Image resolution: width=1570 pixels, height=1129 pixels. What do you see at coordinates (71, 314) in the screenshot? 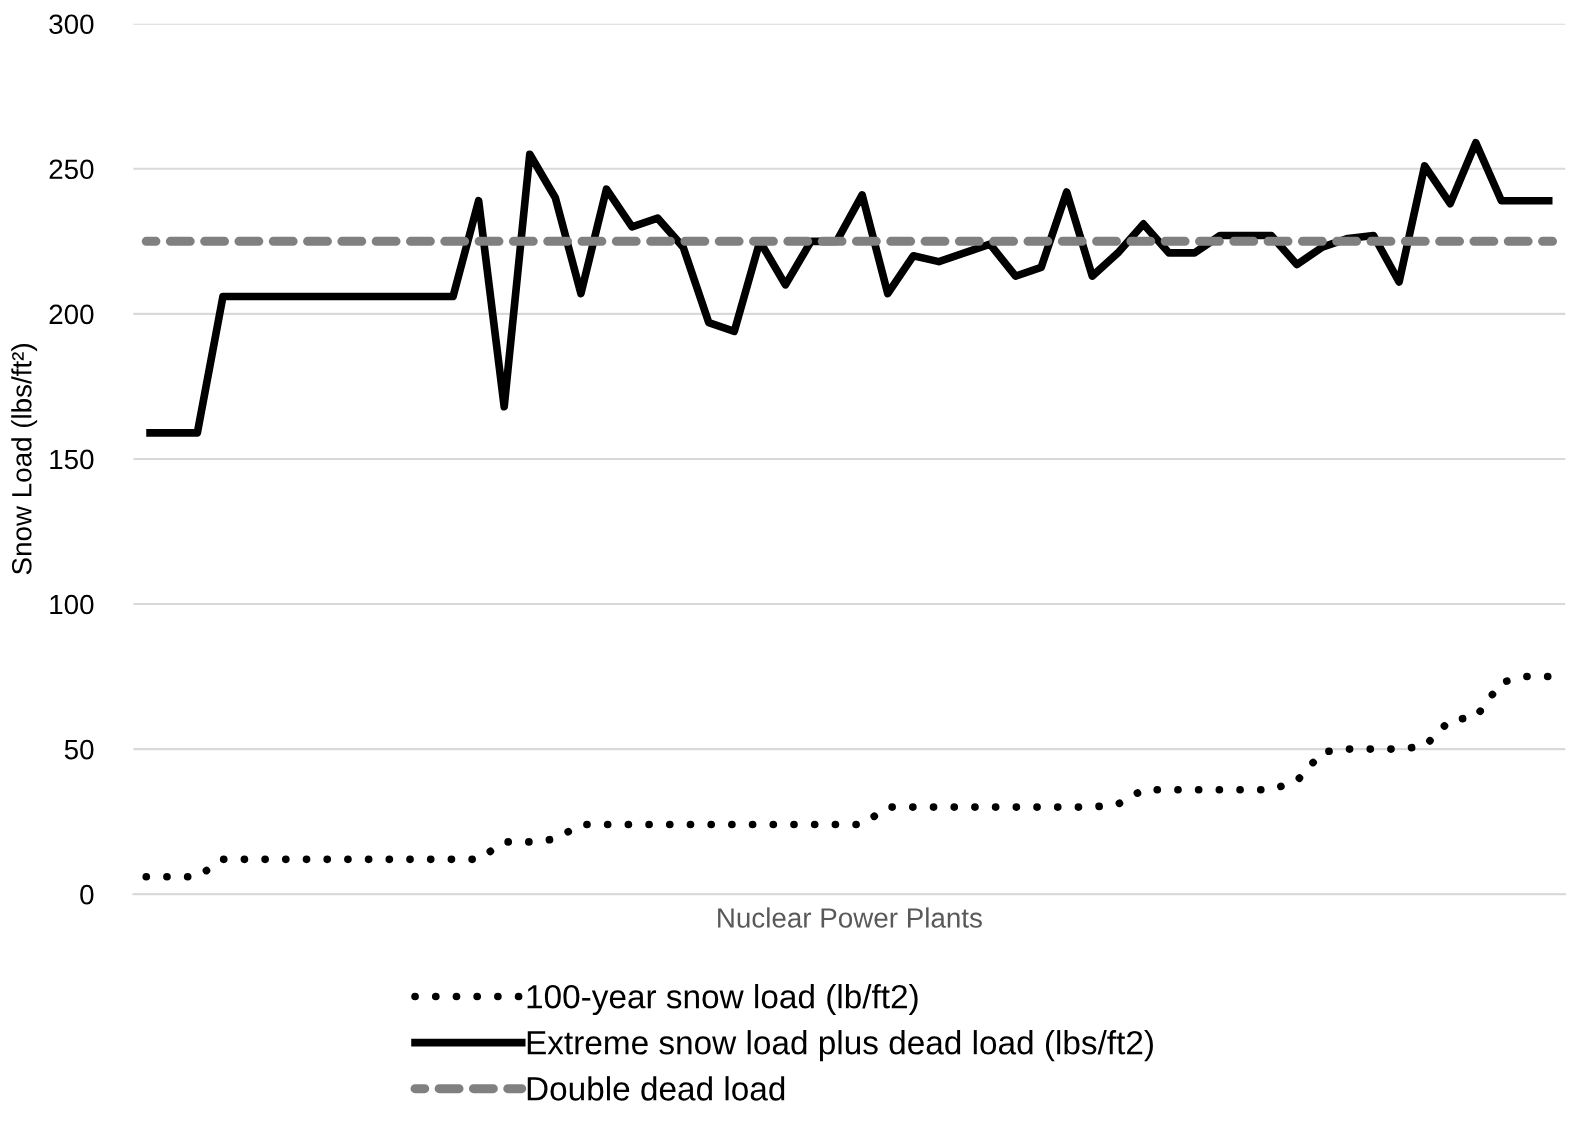
I see `y-tick-label: 200` at bounding box center [71, 314].